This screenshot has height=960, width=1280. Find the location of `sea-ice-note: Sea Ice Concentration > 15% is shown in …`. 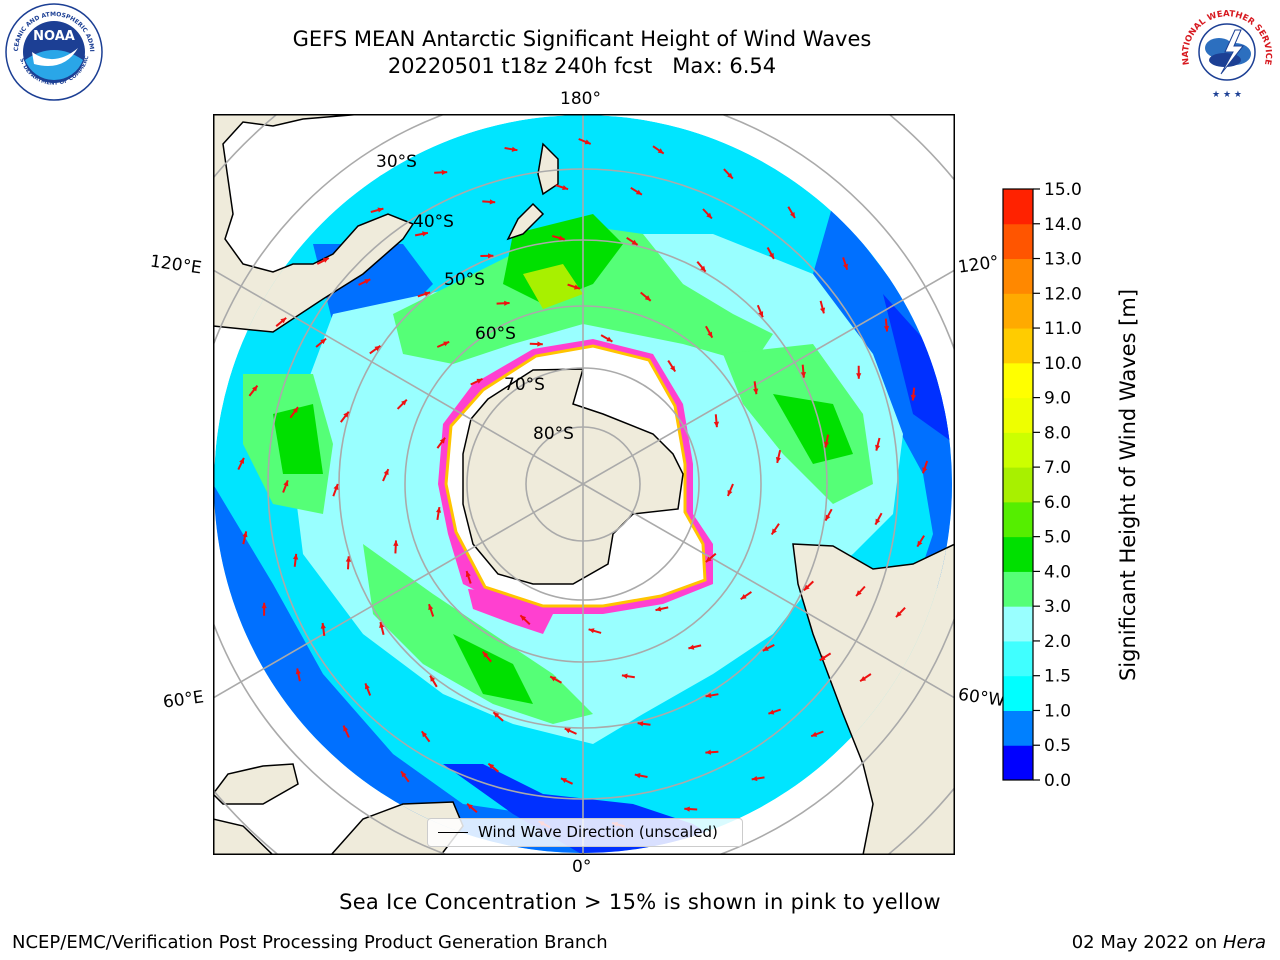

sea-ice-note: Sea Ice Concentration > 15% is shown in … is located at coordinates (640, 902).